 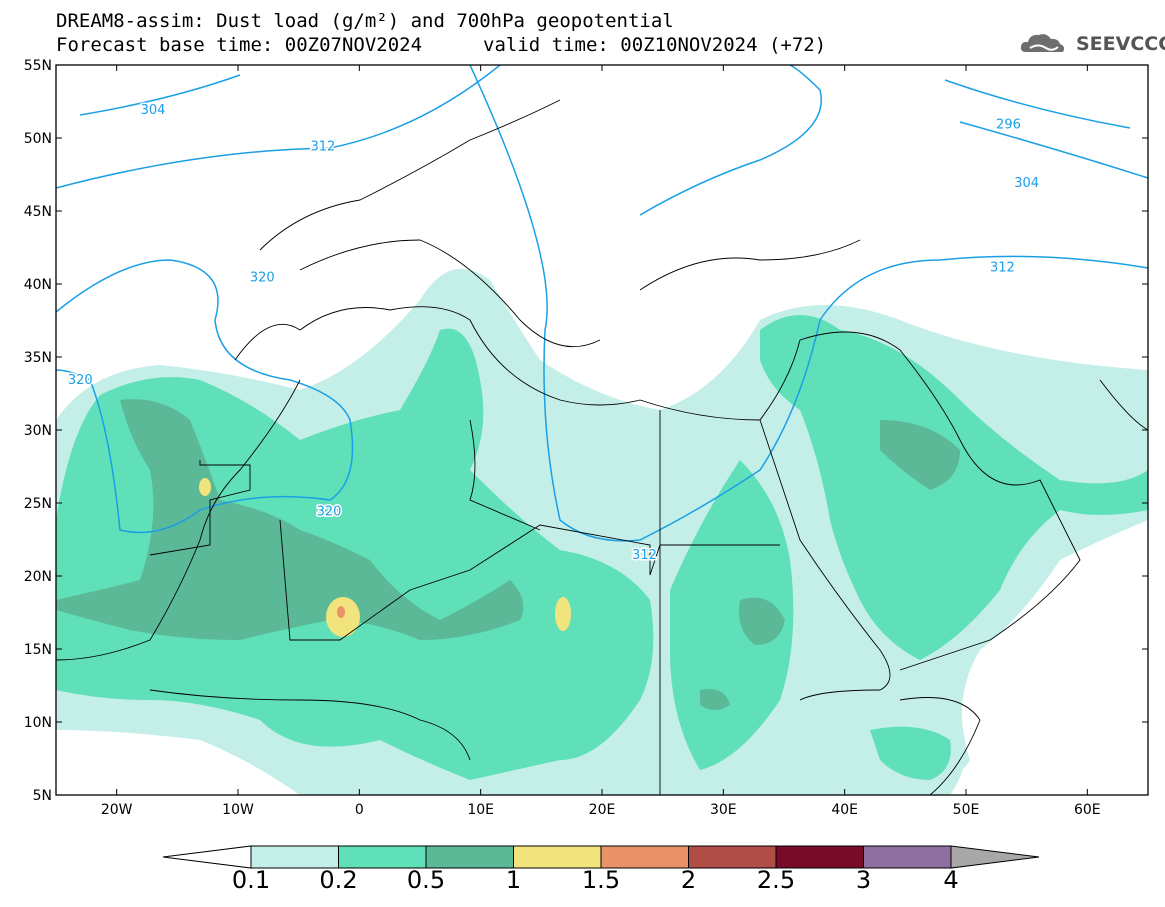 I want to click on lat-label: 50N, so click(x=38, y=139).